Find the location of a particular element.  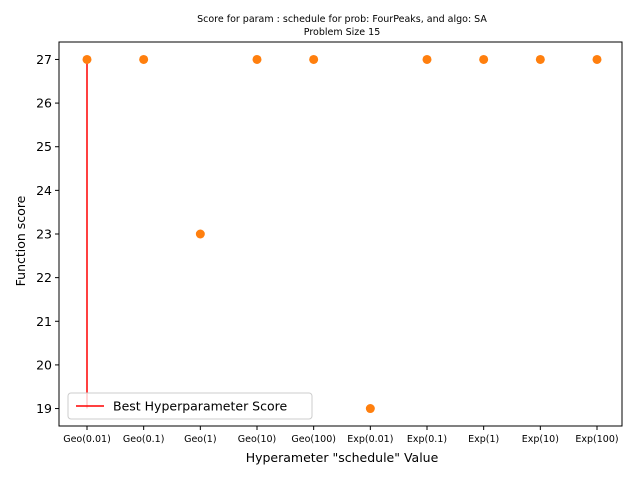

legend: Best Hyperparameter Score is located at coordinates (190, 406).